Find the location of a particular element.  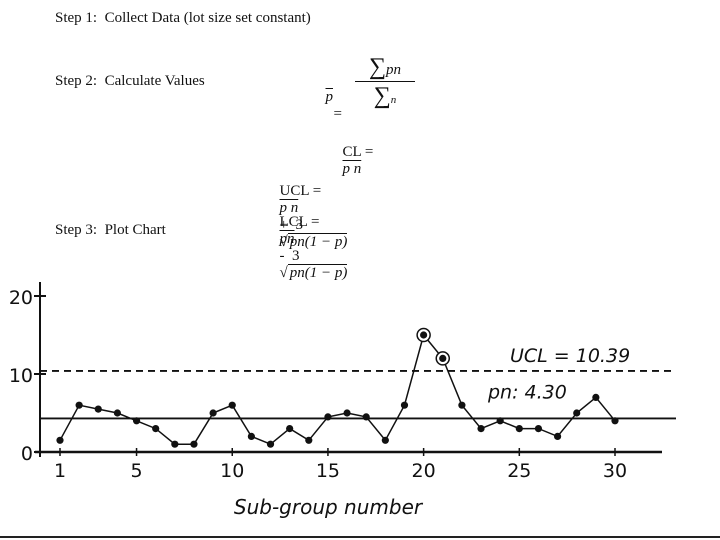

pbar-formula-lhs: p = is located at coordinates (330, 97).